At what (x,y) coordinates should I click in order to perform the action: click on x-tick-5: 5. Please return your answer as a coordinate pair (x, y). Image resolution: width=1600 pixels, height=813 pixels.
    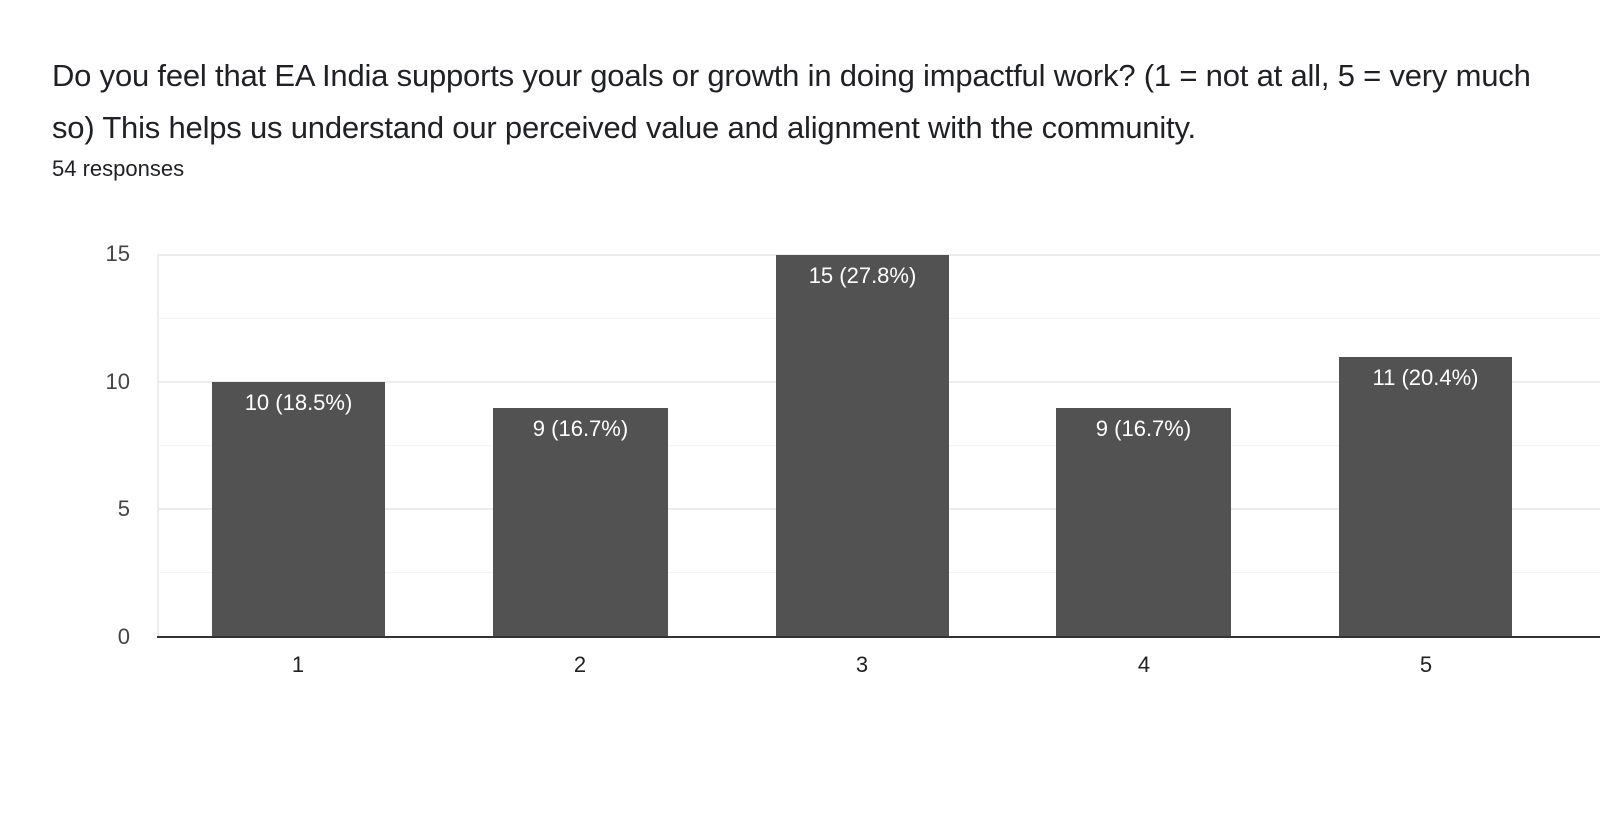
    Looking at the image, I should click on (1426, 664).